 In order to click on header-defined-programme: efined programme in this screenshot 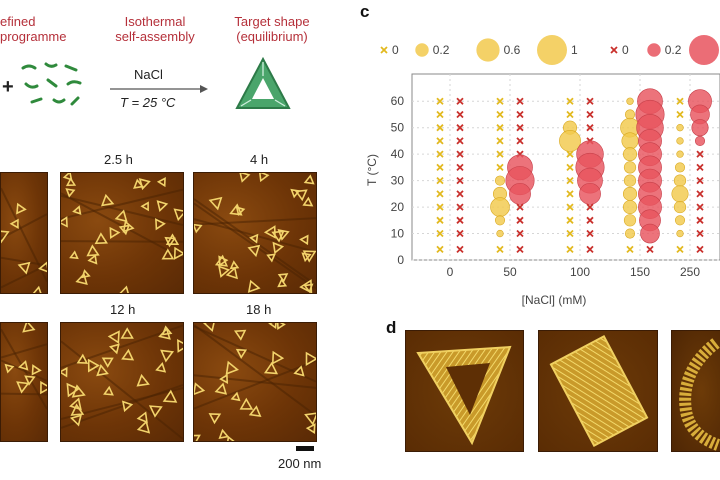, I will do `click(33, 29)`.